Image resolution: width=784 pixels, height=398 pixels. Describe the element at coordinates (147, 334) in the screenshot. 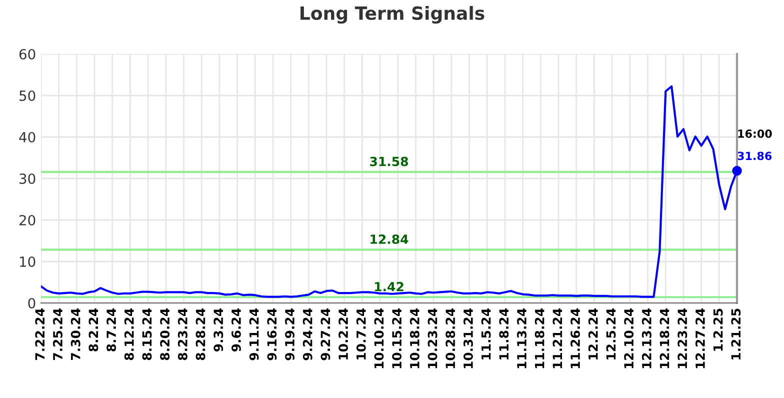

I see `x-tick-label: 8.15.24` at that location.